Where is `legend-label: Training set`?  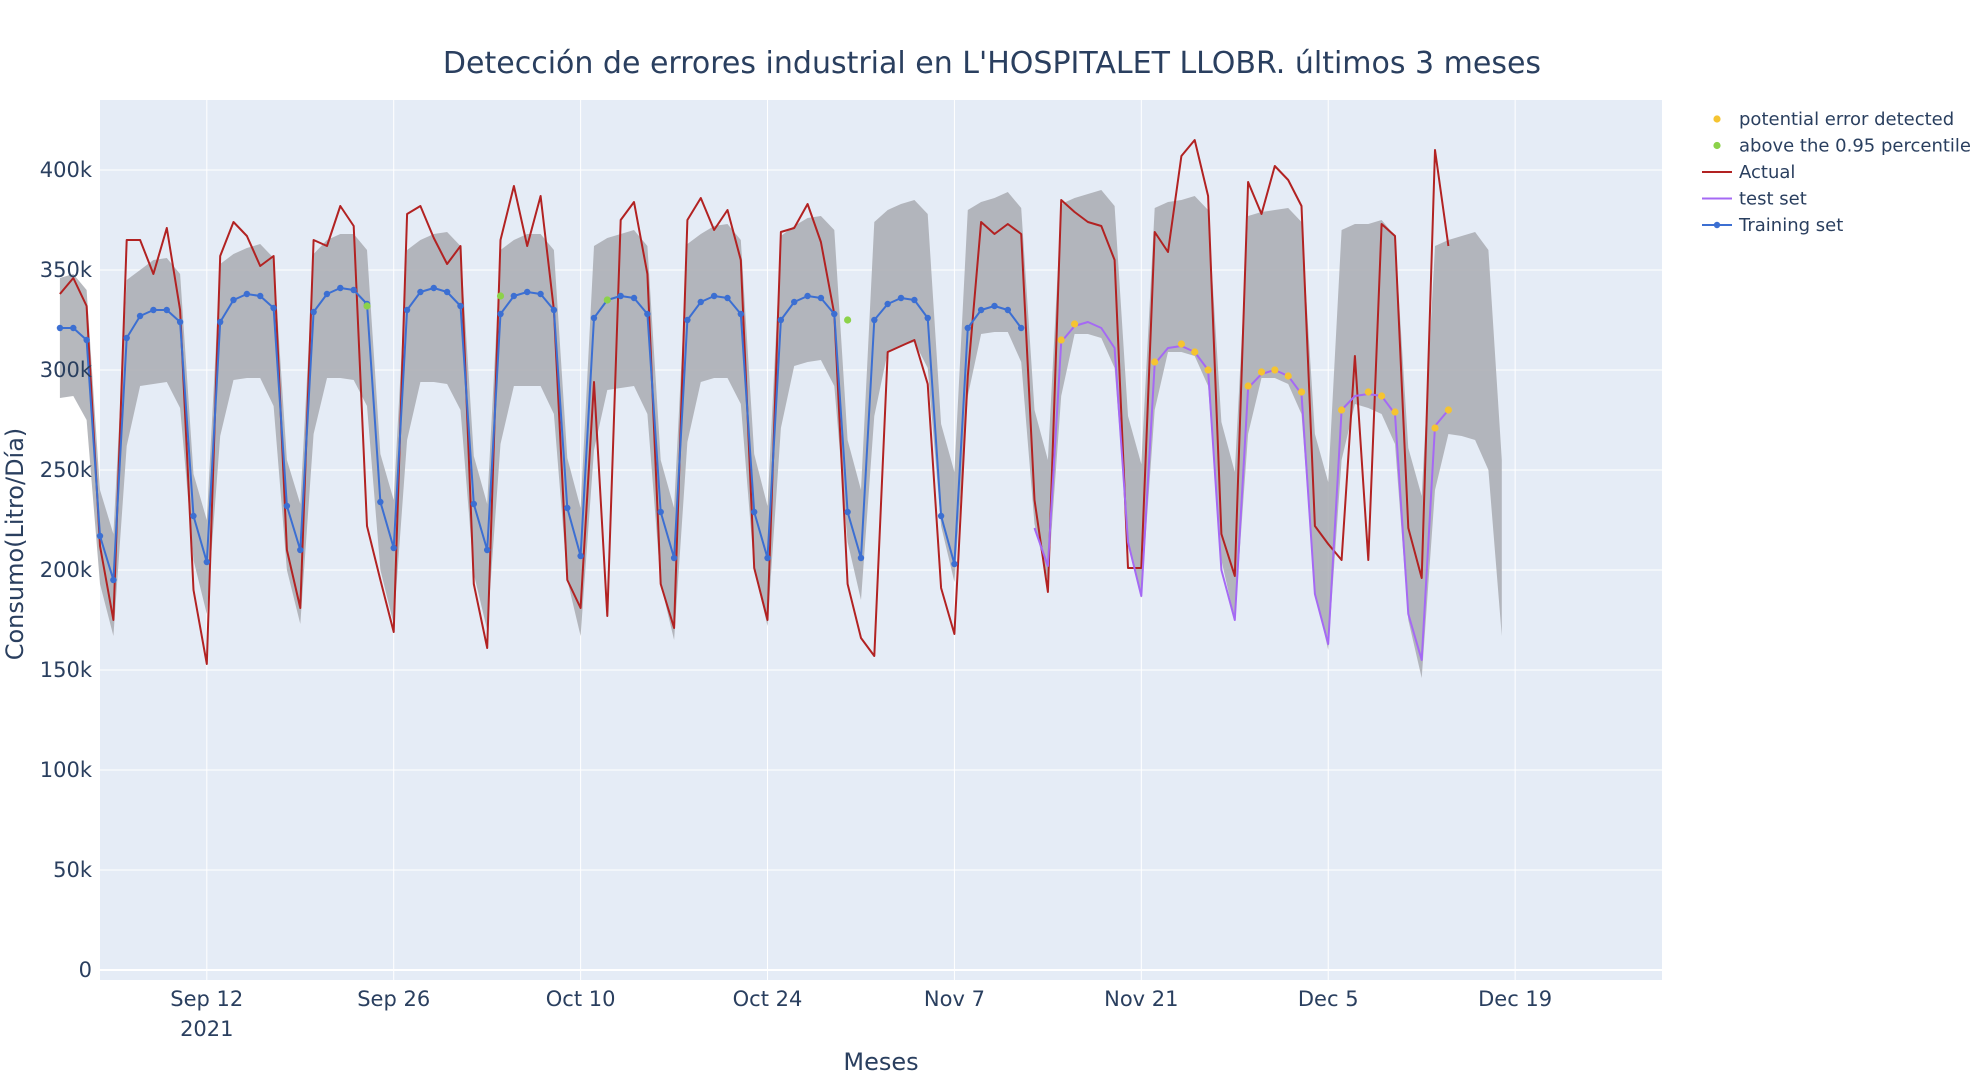 legend-label: Training set is located at coordinates (1790, 225).